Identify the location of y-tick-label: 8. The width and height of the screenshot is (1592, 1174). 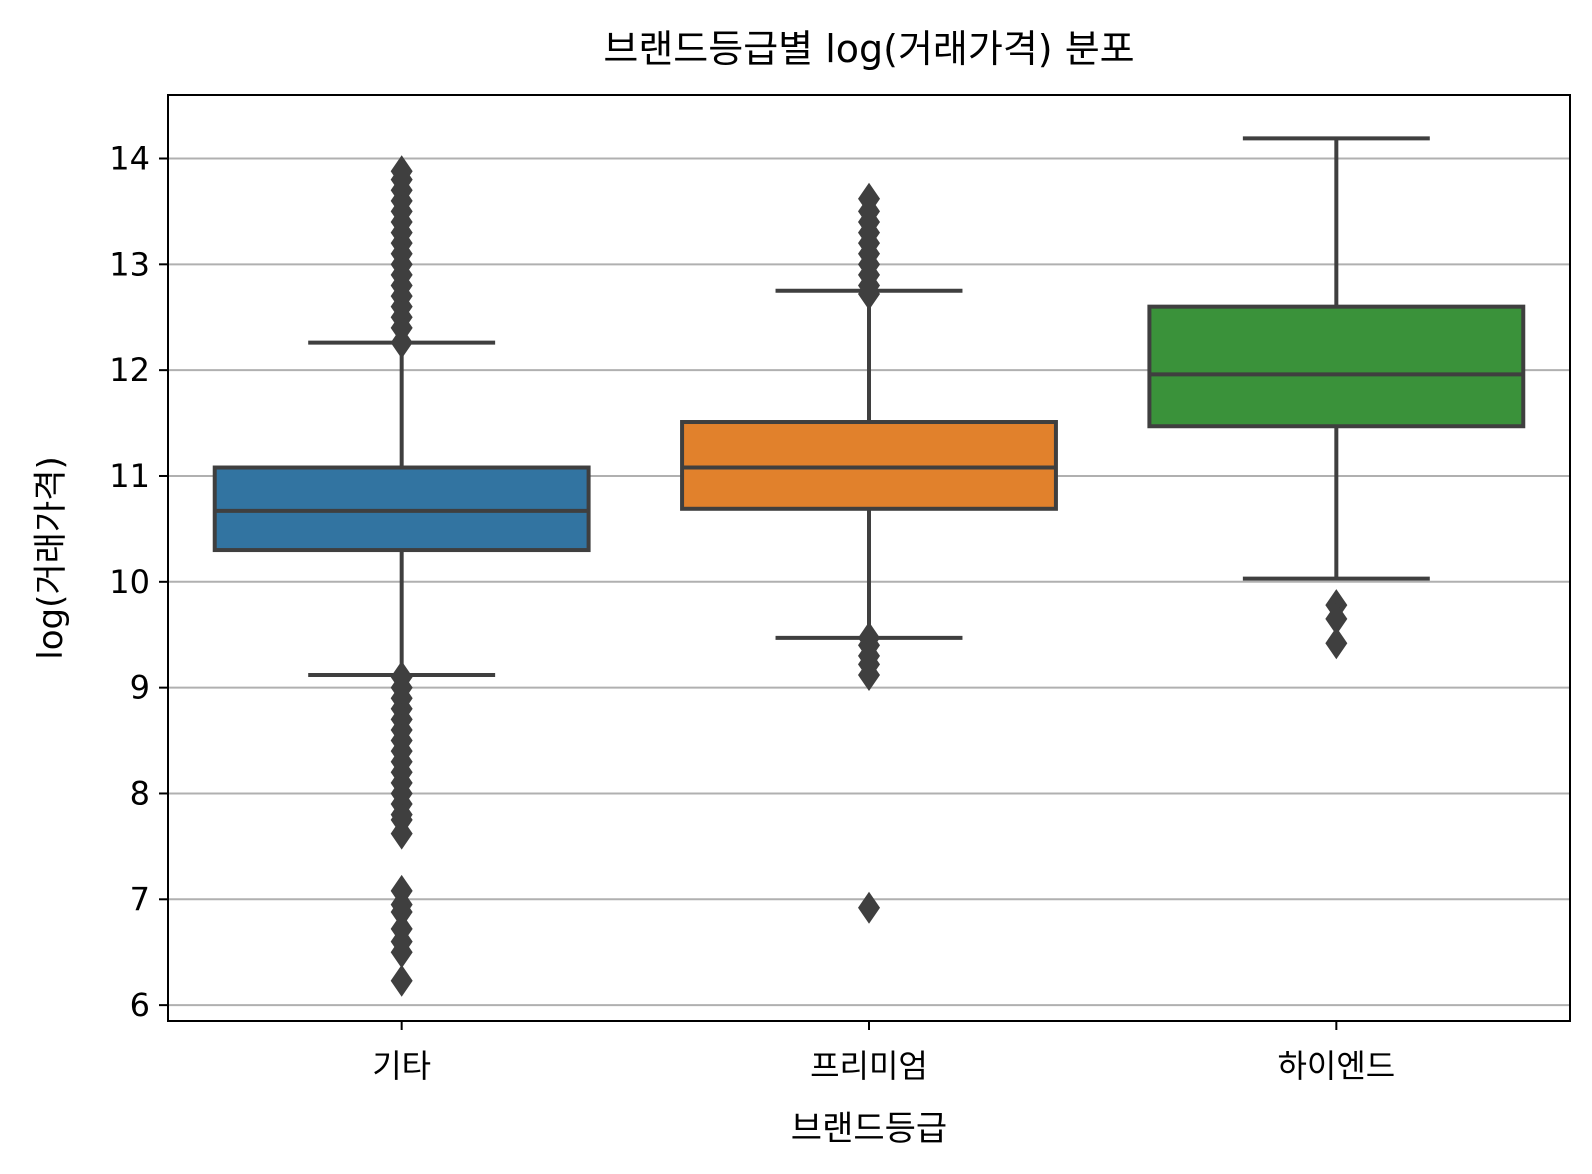
(140, 793).